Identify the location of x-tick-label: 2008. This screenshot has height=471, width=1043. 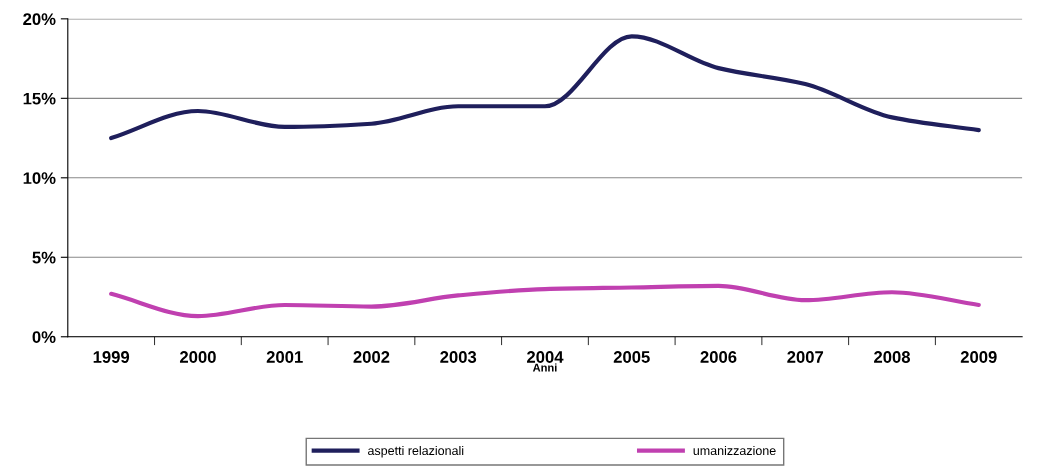
(892, 357).